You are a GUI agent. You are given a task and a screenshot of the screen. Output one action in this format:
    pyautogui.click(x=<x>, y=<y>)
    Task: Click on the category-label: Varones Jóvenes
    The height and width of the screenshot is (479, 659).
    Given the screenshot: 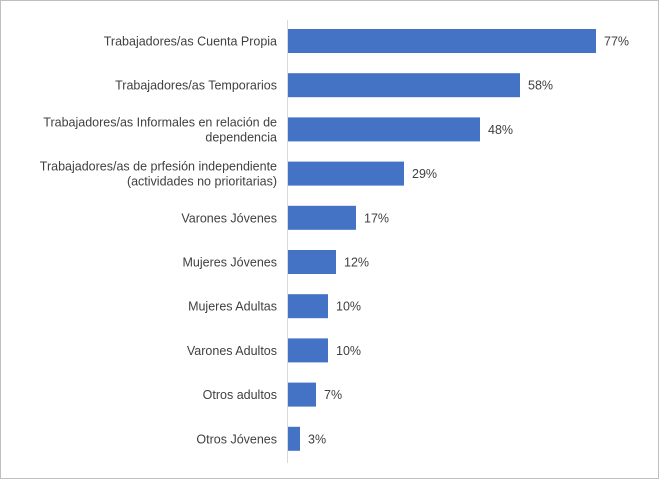 What is the action you would take?
    pyautogui.click(x=229, y=218)
    